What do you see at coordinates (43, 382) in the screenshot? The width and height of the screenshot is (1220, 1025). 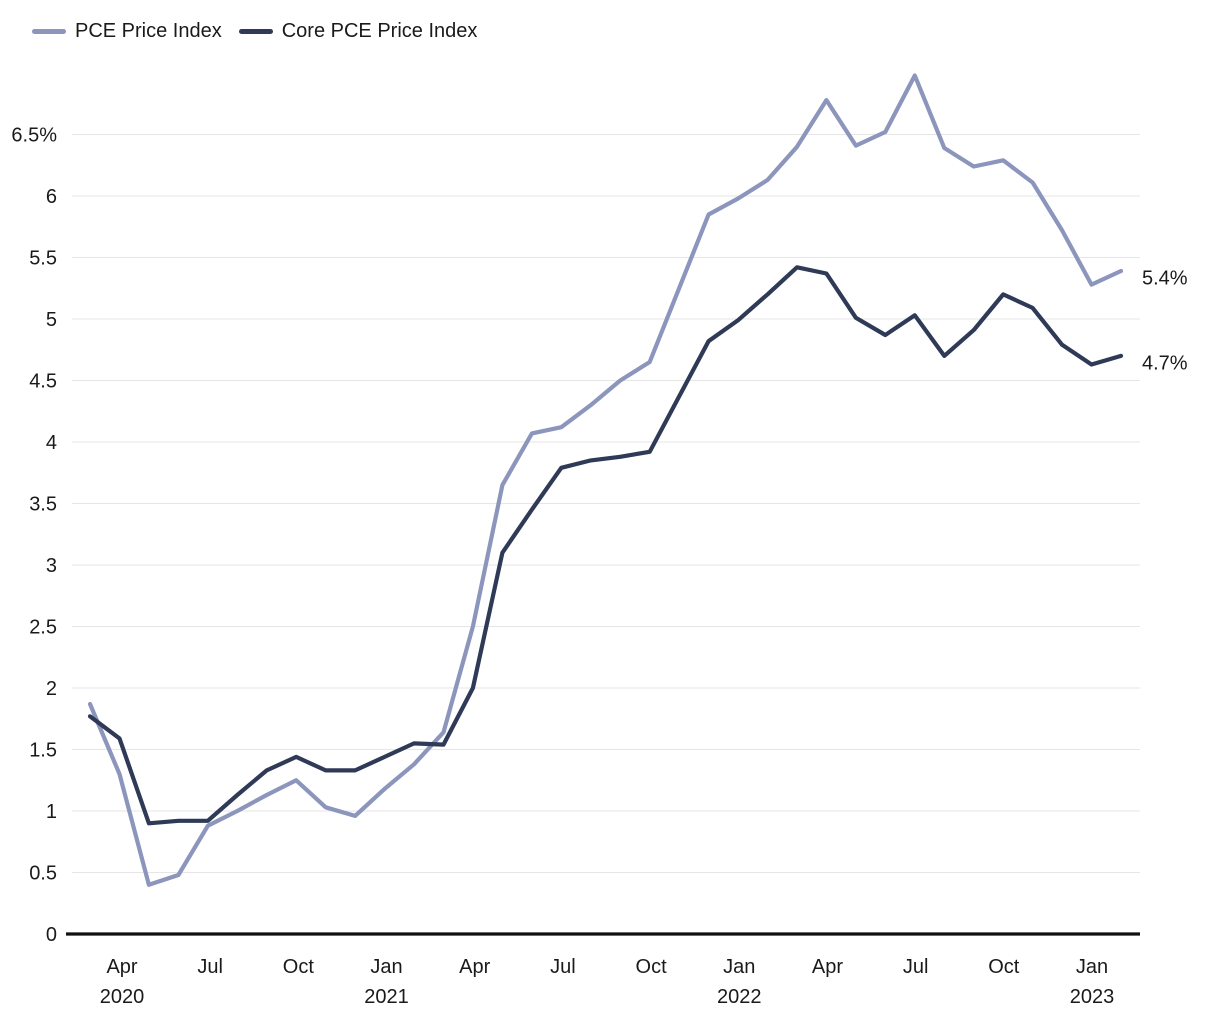 I see `y-axis-label: 4.5` at bounding box center [43, 382].